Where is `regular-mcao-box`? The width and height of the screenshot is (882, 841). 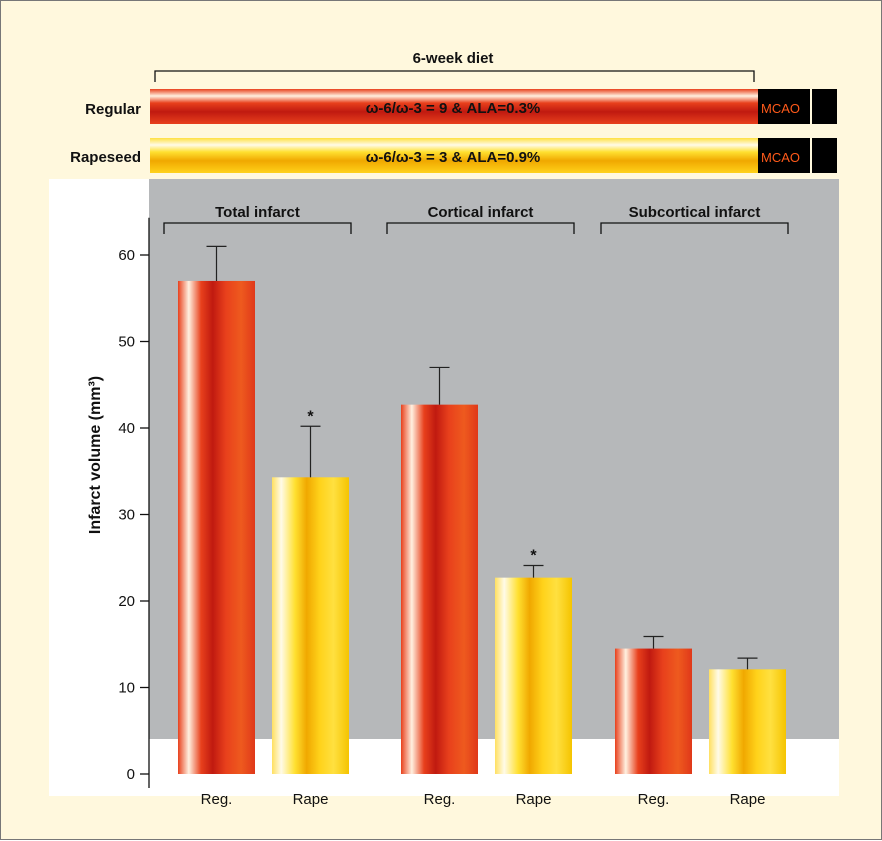 regular-mcao-box is located at coordinates (784, 106).